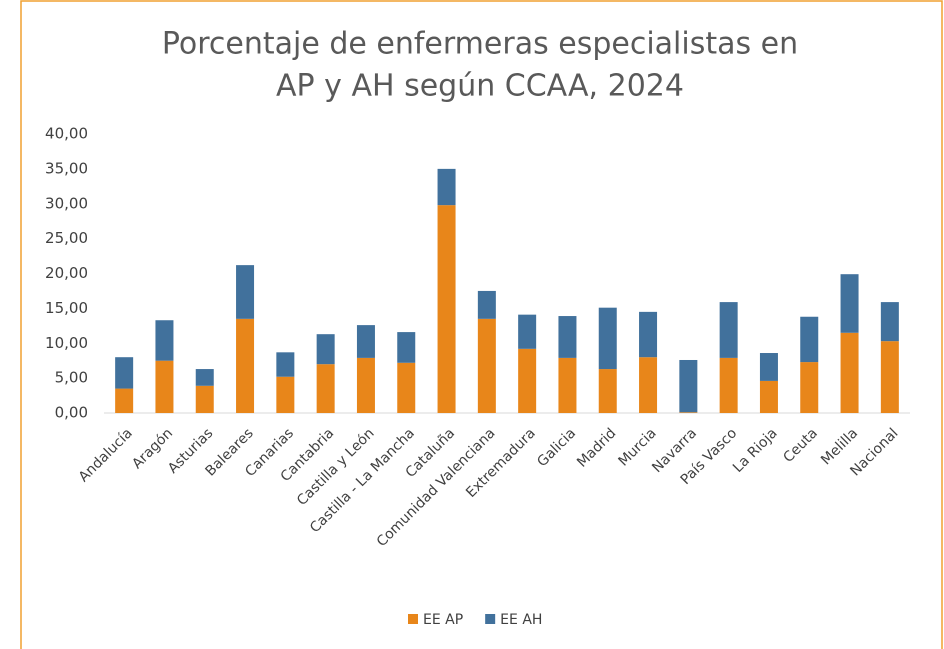 This screenshot has height=649, width=944. Describe the element at coordinates (66, 134) in the screenshot. I see `y-tick-label: 40,00` at that location.